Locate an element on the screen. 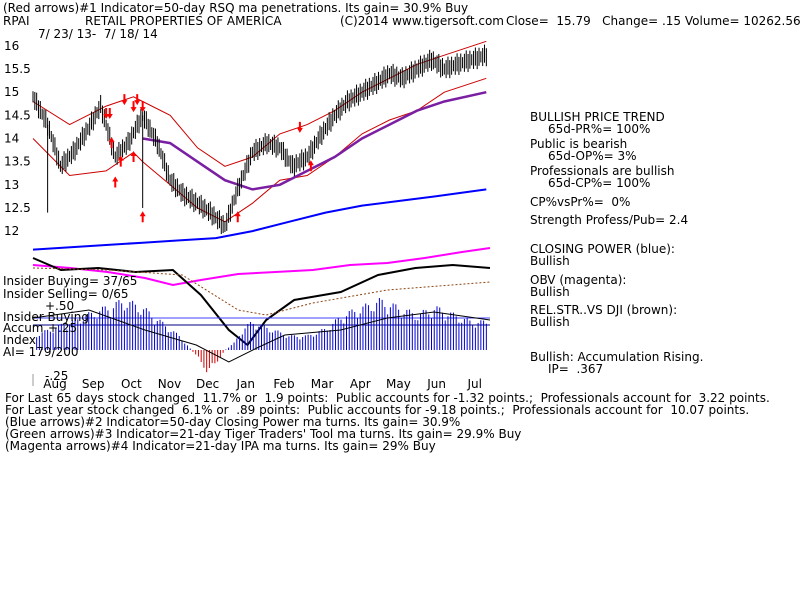 The image size is (800, 600). index-label: Index is located at coordinates (20, 340).